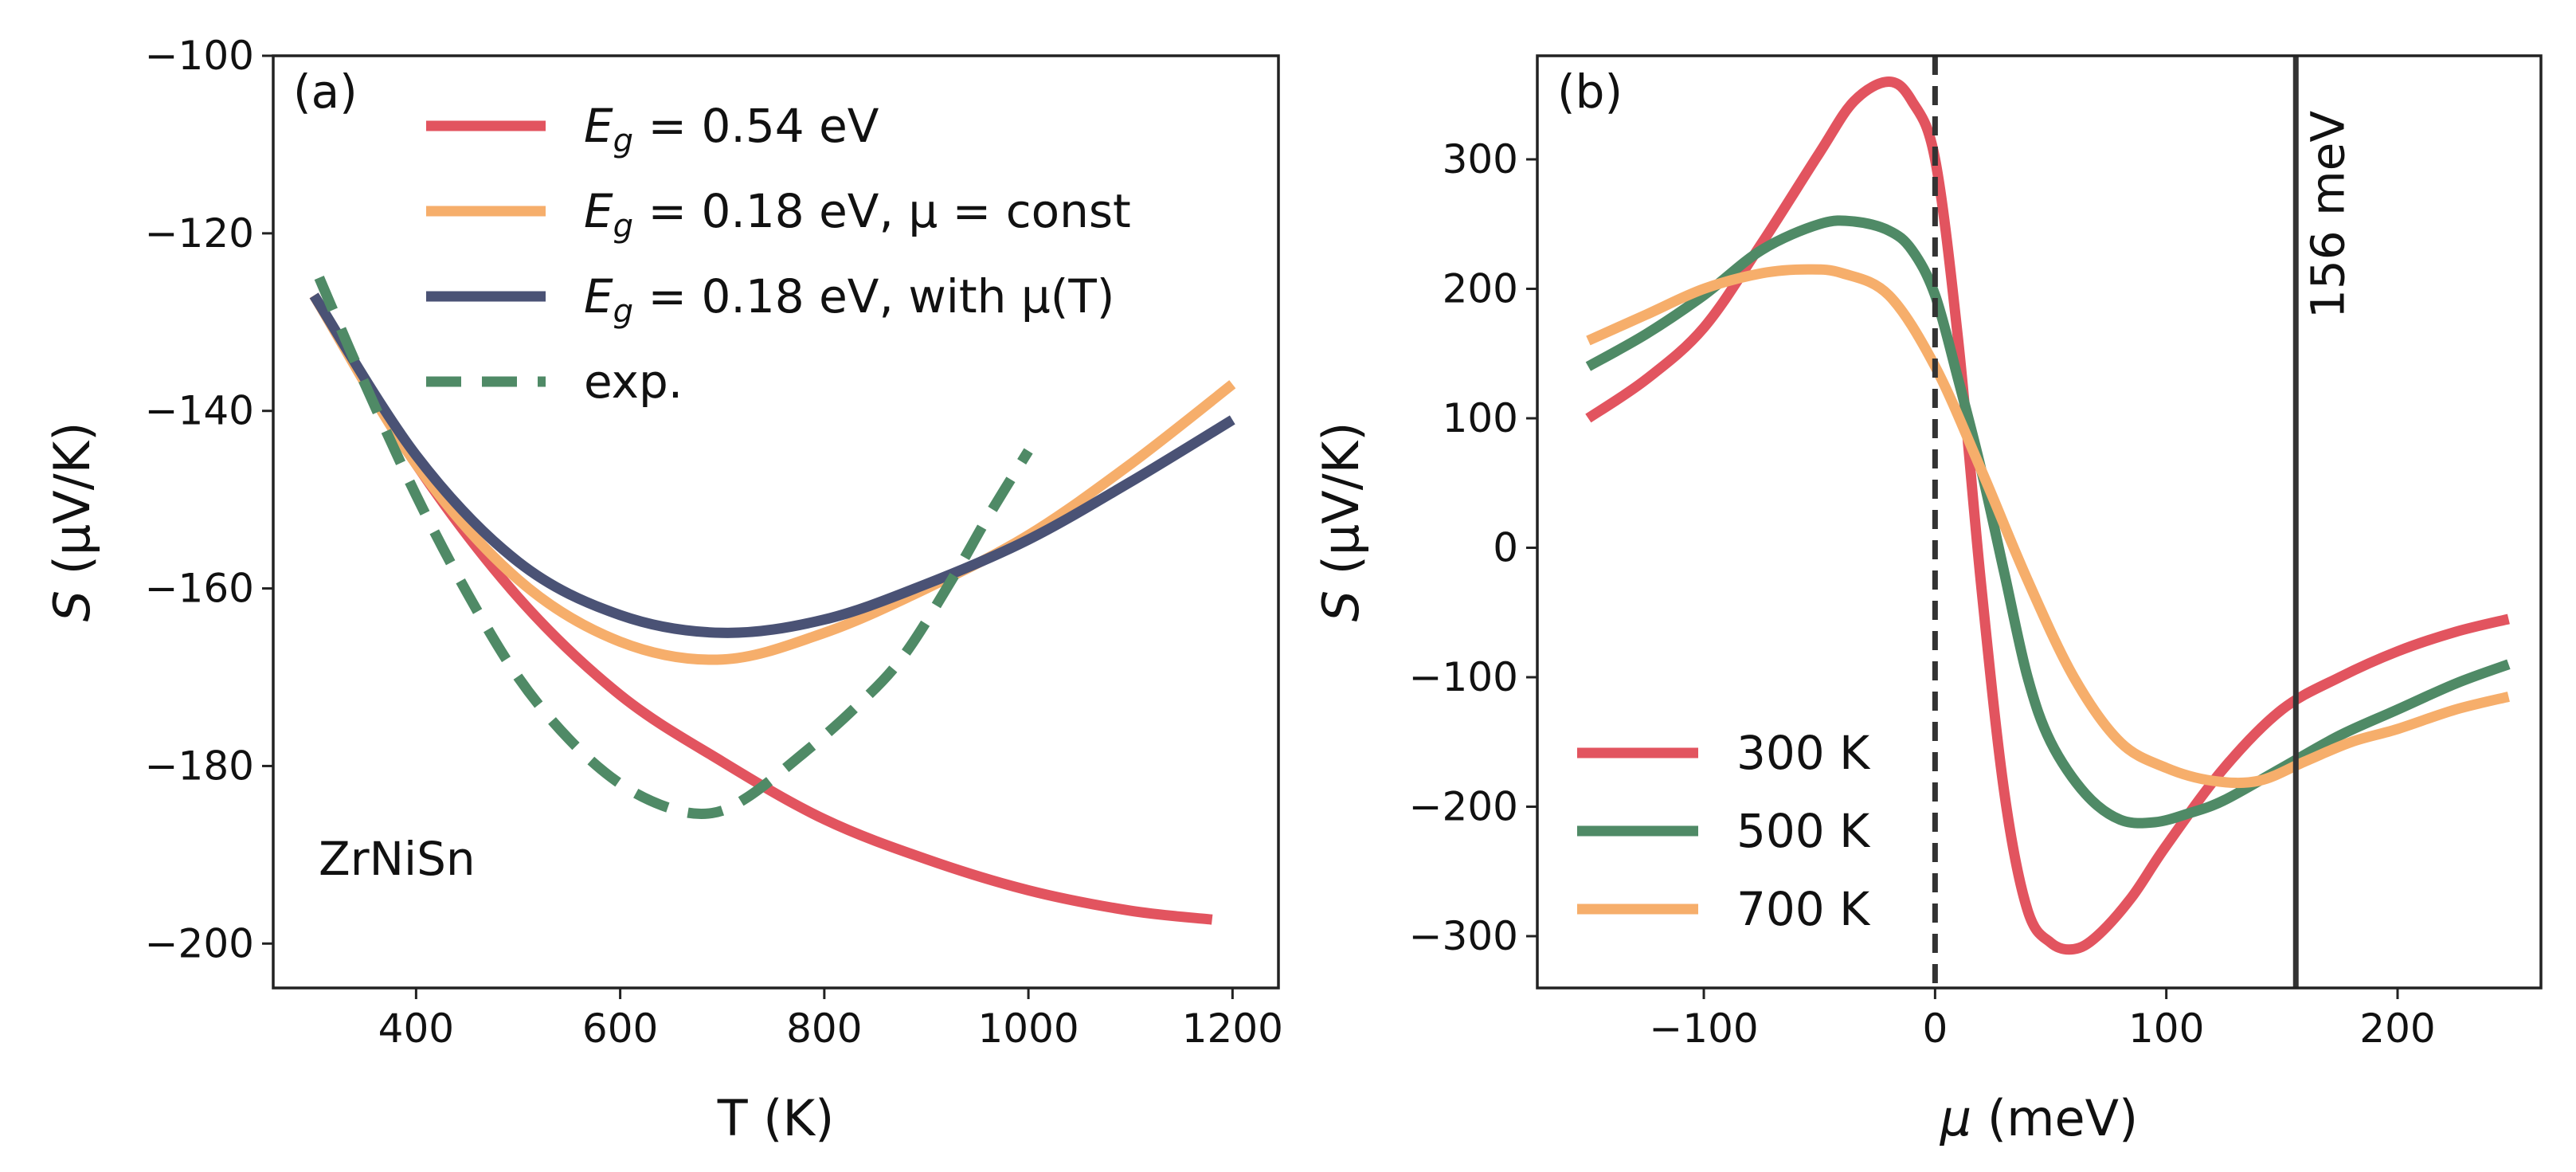 This screenshot has width=2576, height=1172. What do you see at coordinates (756, 126) in the screenshot?
I see `legend-label-rest: = 0.54 eV` at bounding box center [756, 126].